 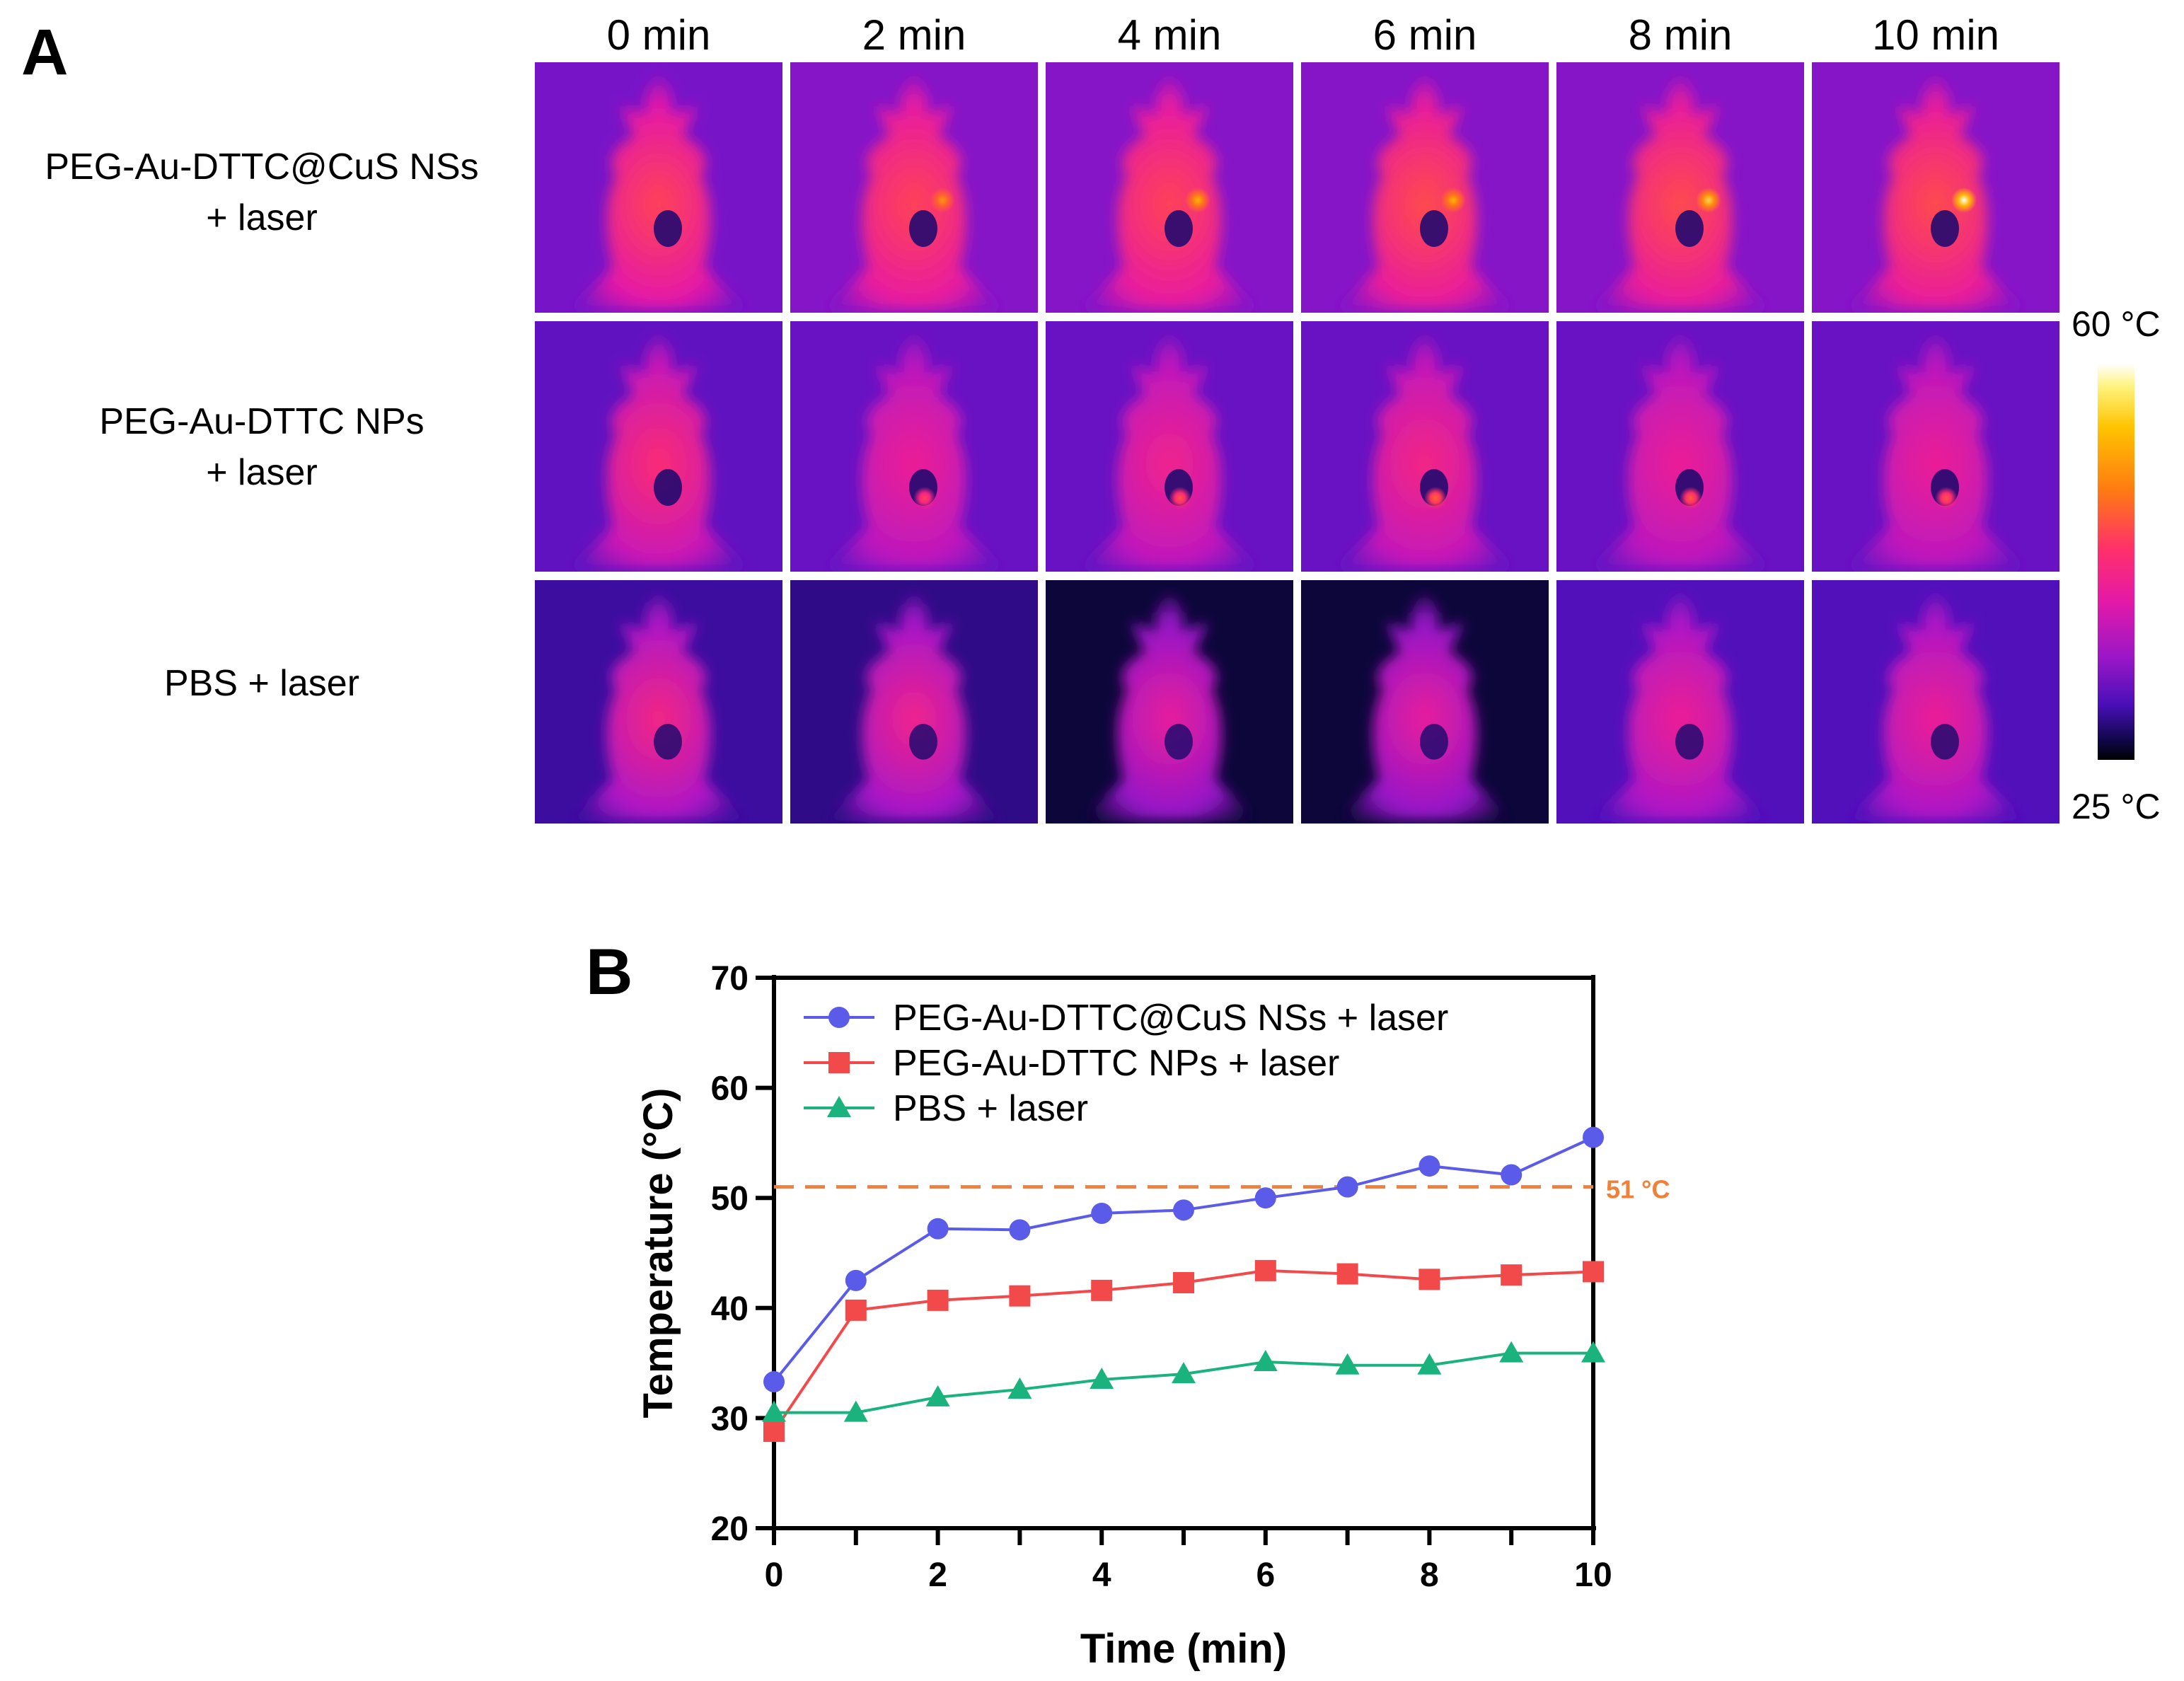 What do you see at coordinates (1266, 1575) in the screenshot?
I see `x-tick-label: 6` at bounding box center [1266, 1575].